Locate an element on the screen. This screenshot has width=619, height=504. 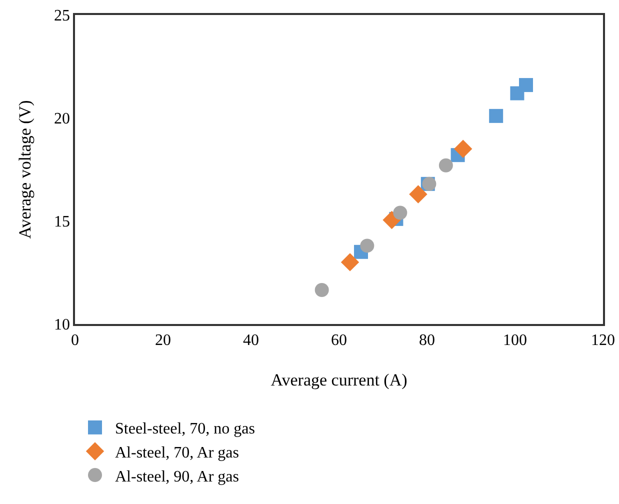
y-tick-label: 10 is located at coordinates (62, 325).